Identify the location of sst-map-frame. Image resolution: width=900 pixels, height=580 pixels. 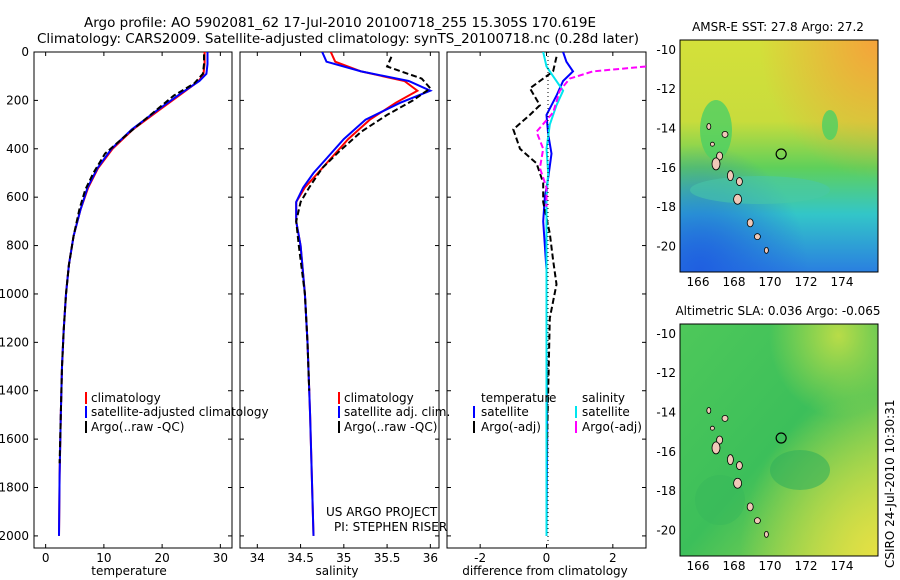
(779, 156).